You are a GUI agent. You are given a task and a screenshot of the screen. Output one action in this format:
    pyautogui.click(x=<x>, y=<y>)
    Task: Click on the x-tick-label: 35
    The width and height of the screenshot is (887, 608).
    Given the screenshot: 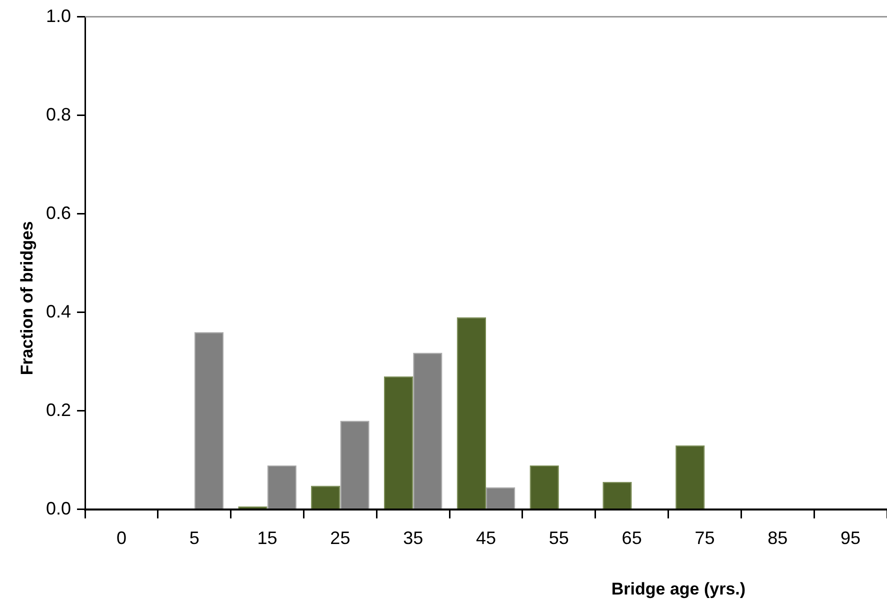 What is the action you would take?
    pyautogui.click(x=413, y=538)
    